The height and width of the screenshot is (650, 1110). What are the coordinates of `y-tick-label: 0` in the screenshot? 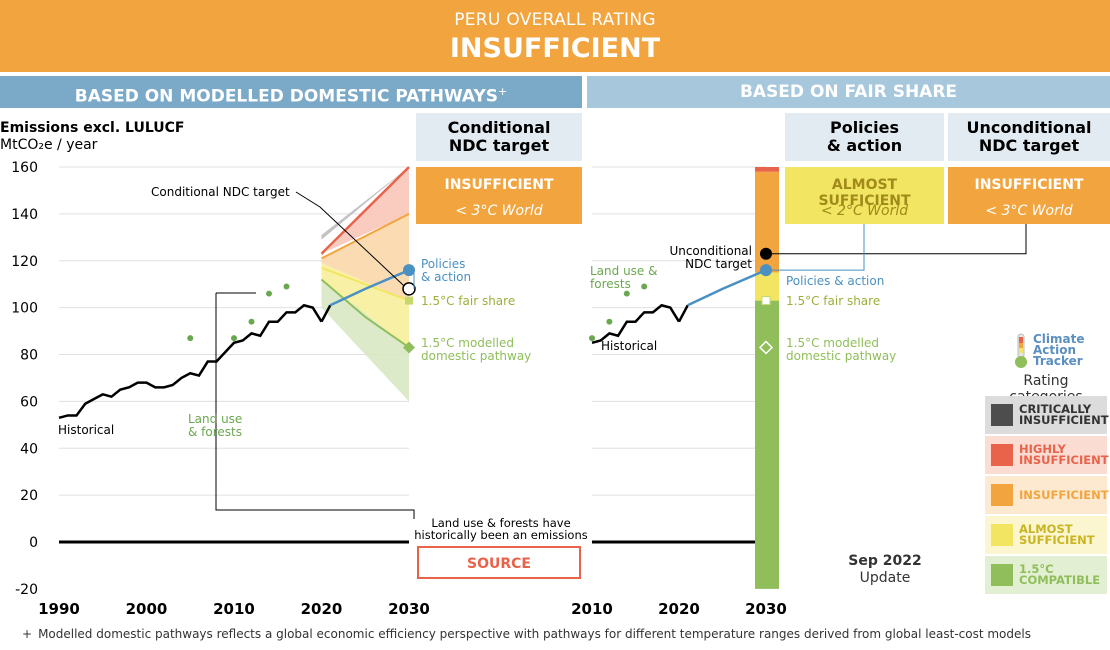 It's located at (33, 543).